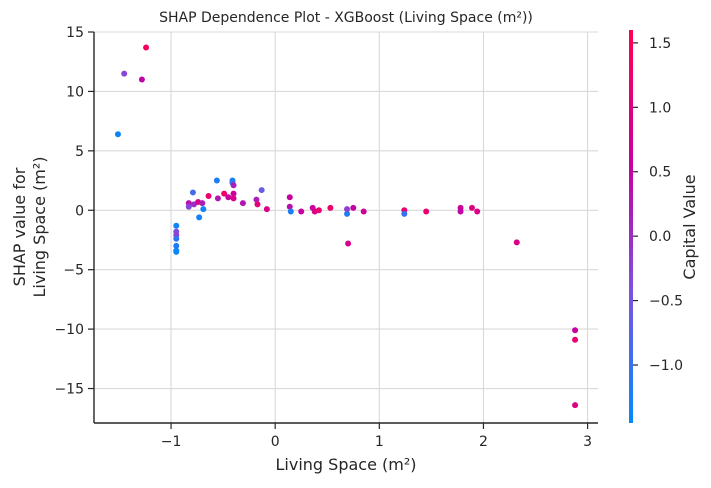  I want to click on colorbar-label: Capital Value, so click(689, 226).